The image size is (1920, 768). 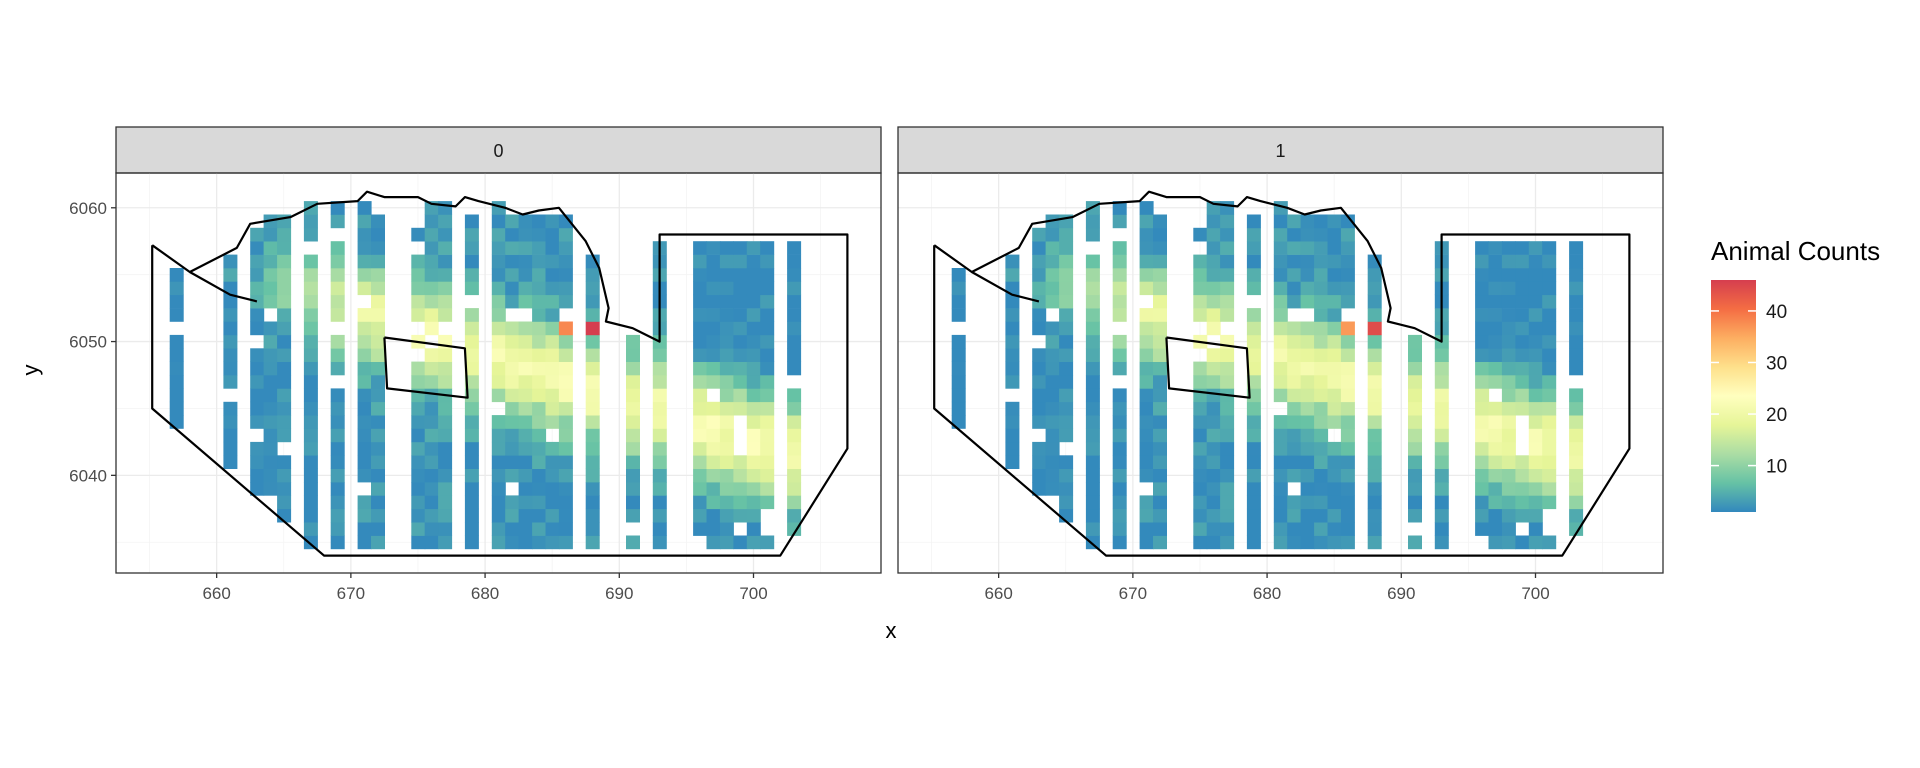 I want to click on x-tick-label: 700, so click(x=1535, y=593).